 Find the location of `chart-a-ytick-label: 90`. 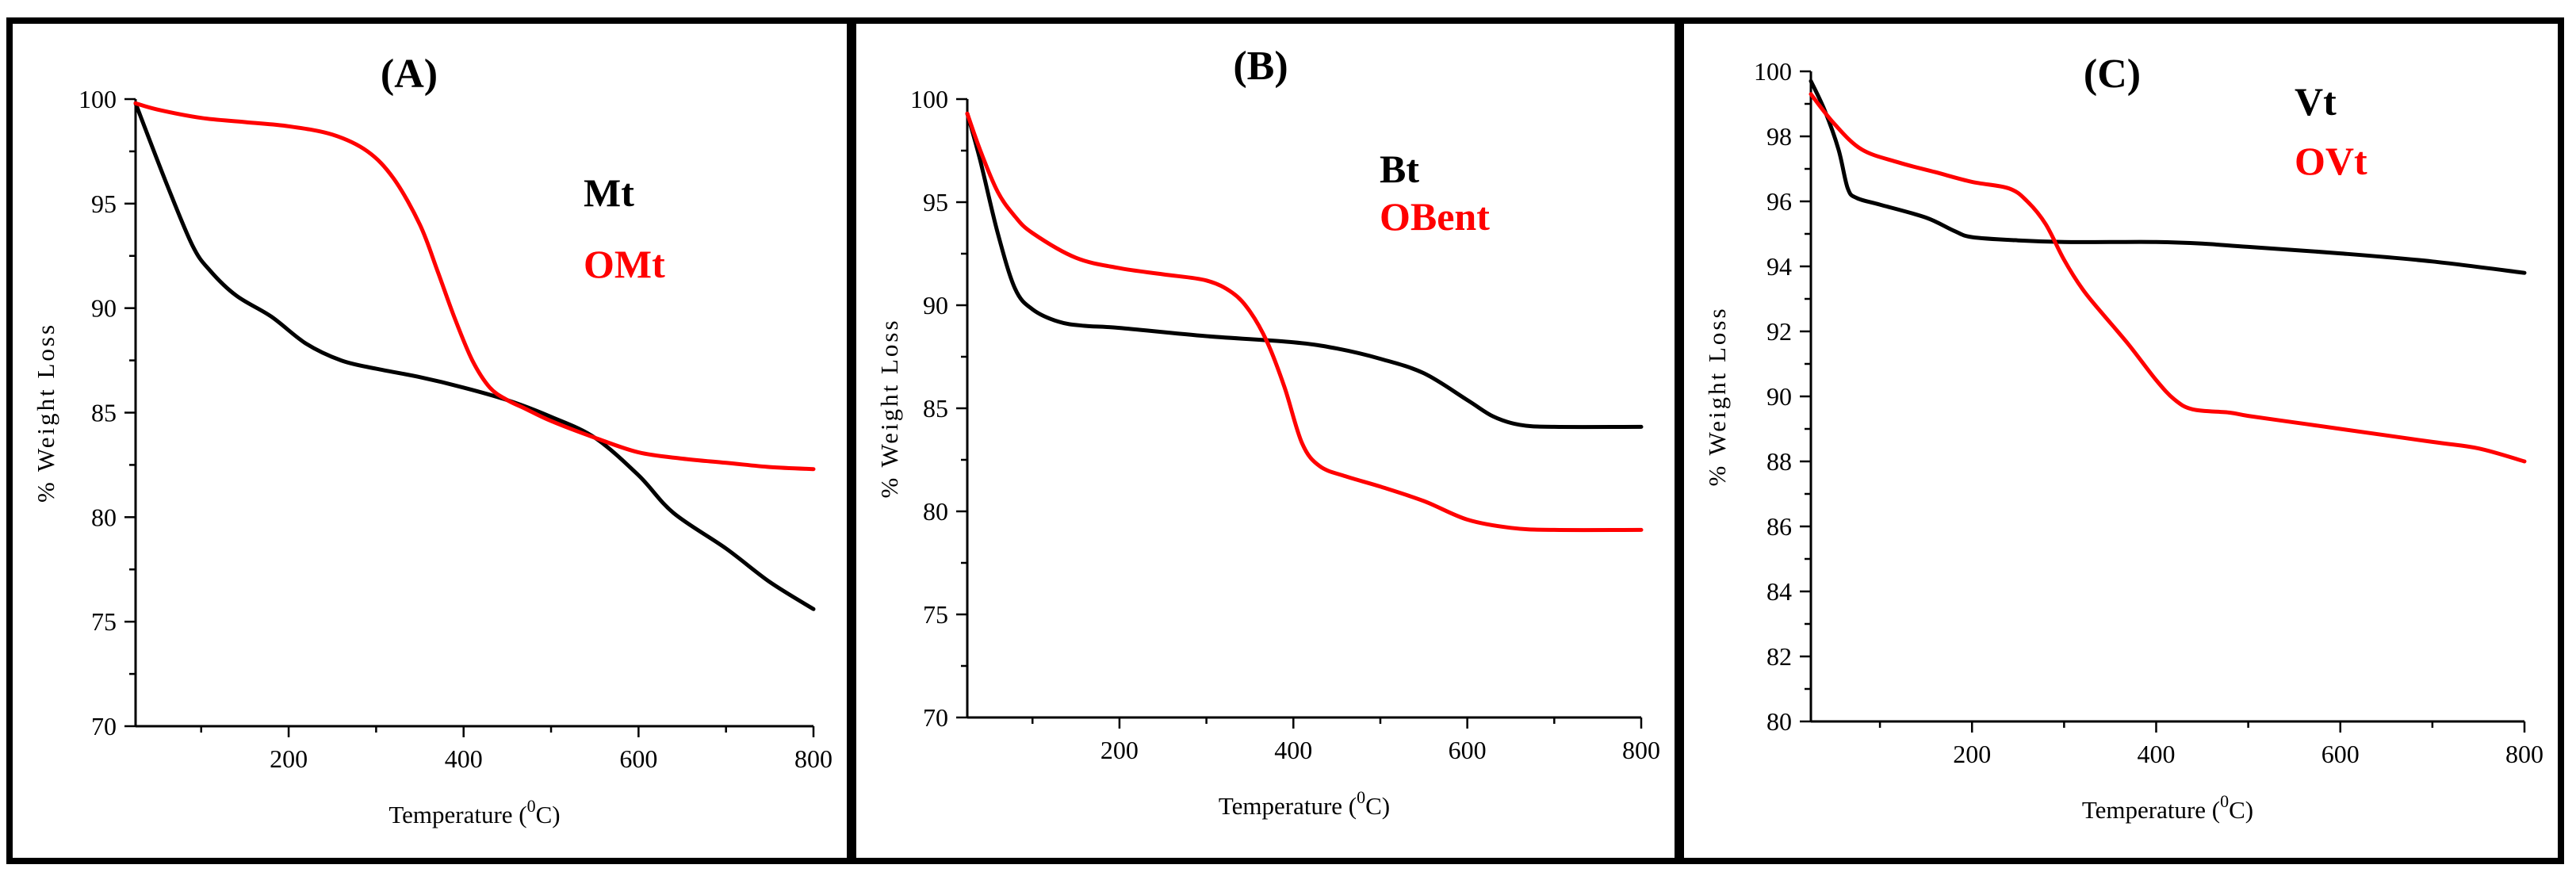

chart-a-ytick-label: 90 is located at coordinates (104, 309).